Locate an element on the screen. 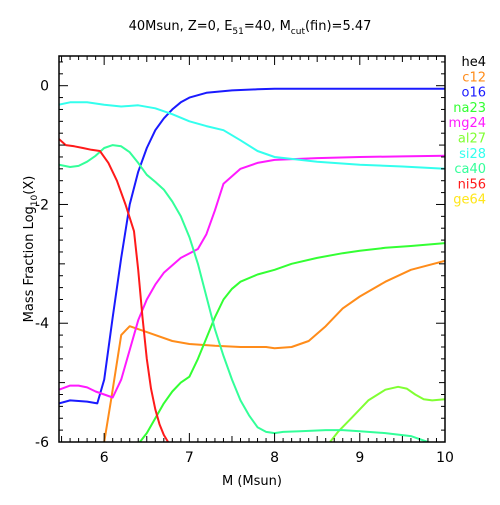 This screenshot has height=505, width=500. series-line-si28 is located at coordinates (252, 135).